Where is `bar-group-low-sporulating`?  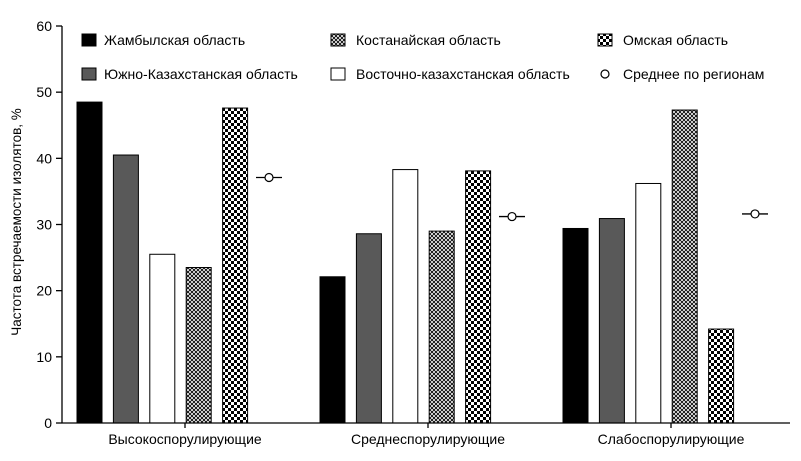
bar-group-low-sporulating is located at coordinates (648, 266).